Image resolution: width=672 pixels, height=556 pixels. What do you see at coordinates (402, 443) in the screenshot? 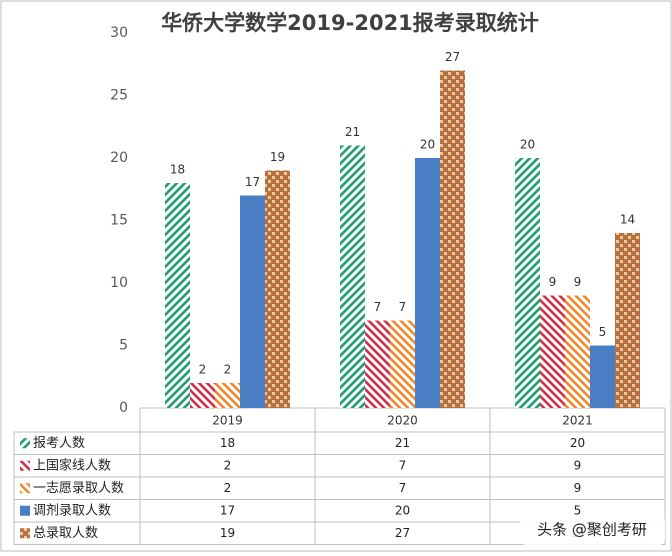
I see `table-cell: 21` at bounding box center [402, 443].